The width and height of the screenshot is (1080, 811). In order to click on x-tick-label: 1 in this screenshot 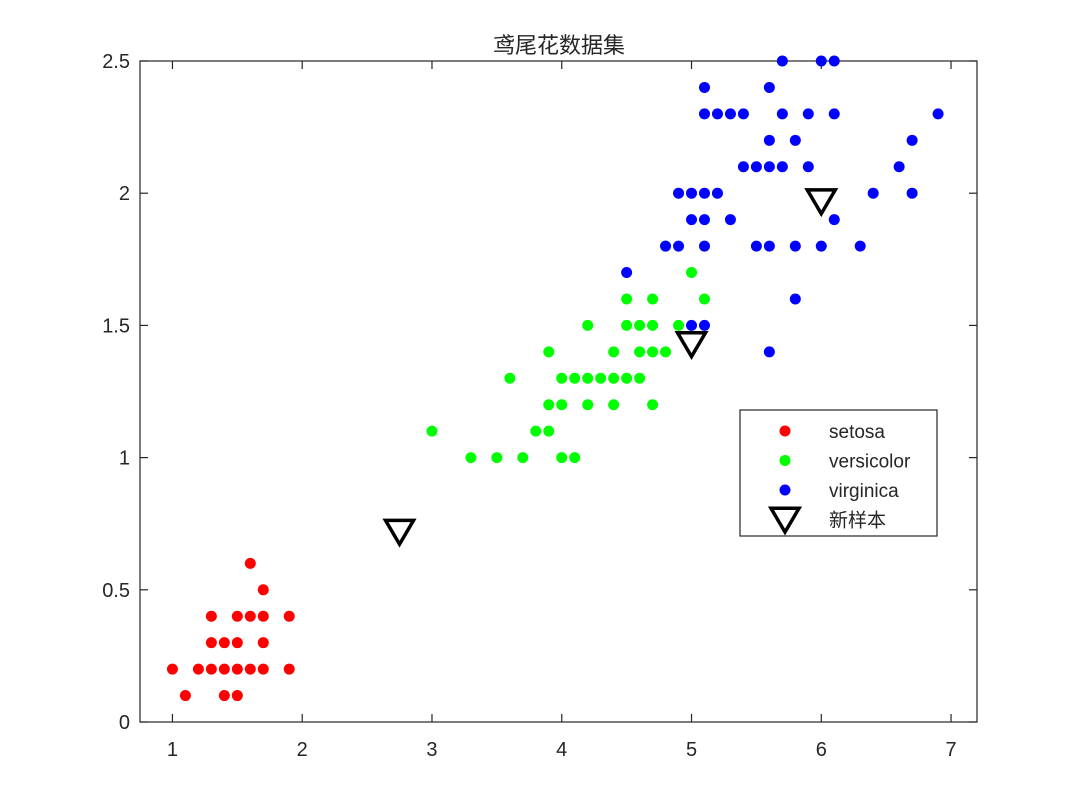, I will do `click(172, 750)`.